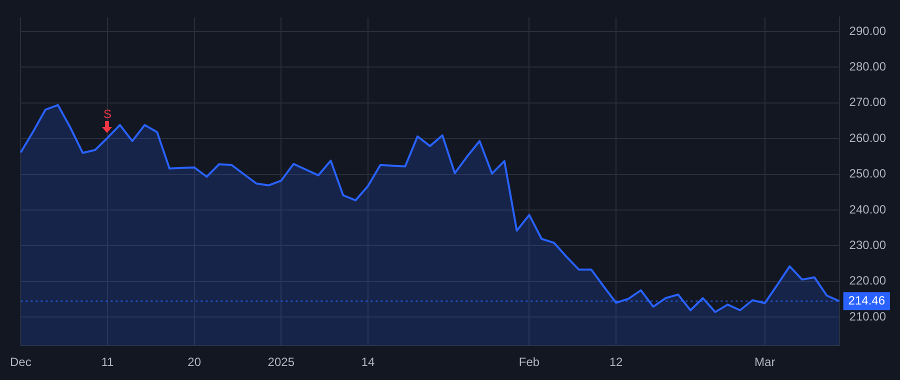  Describe the element at coordinates (867, 316) in the screenshot. I see `y-tick-label: 210.00` at that location.